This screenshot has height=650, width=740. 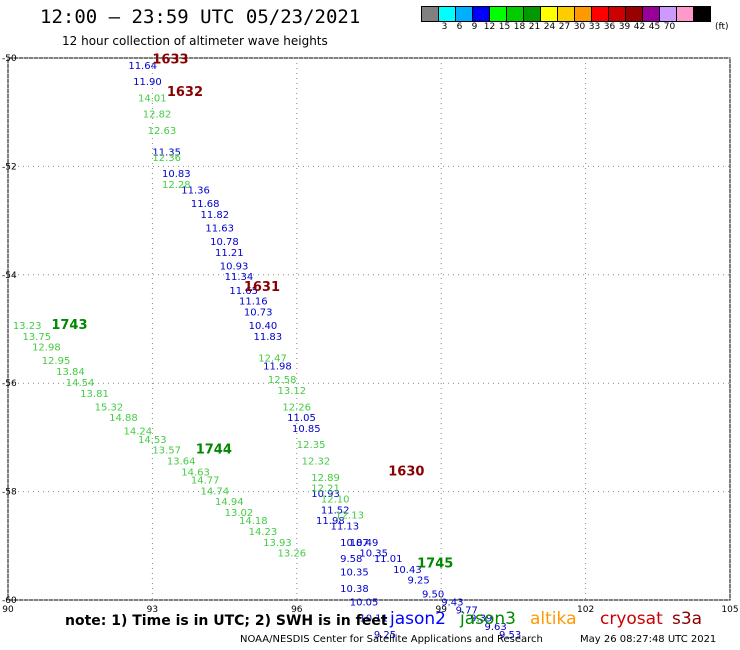 I want to click on legend-swatch, so click(x=702, y=14).